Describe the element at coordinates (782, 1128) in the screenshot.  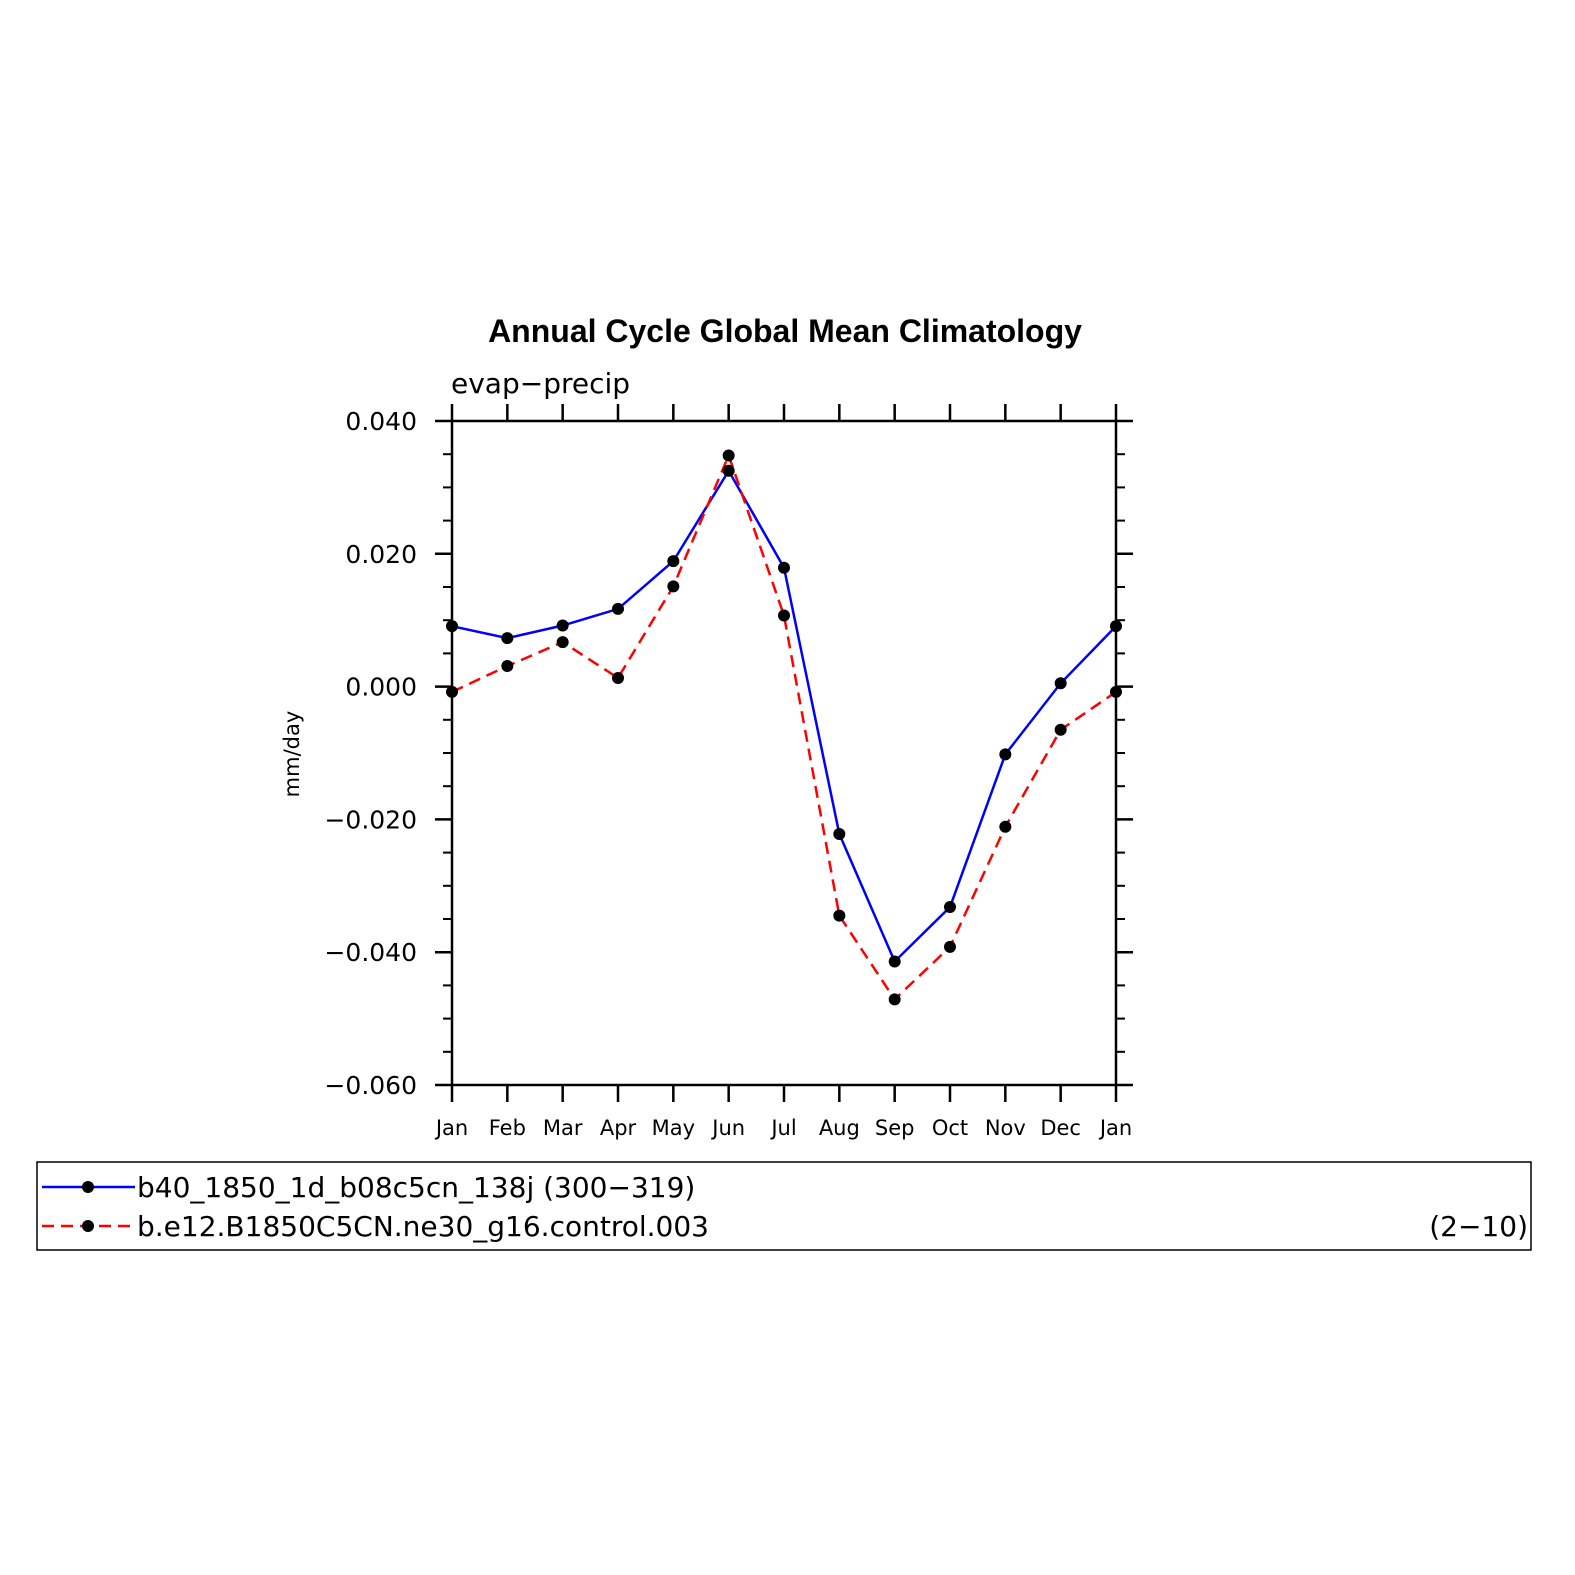
I see `x-tick-label: Jul` at that location.